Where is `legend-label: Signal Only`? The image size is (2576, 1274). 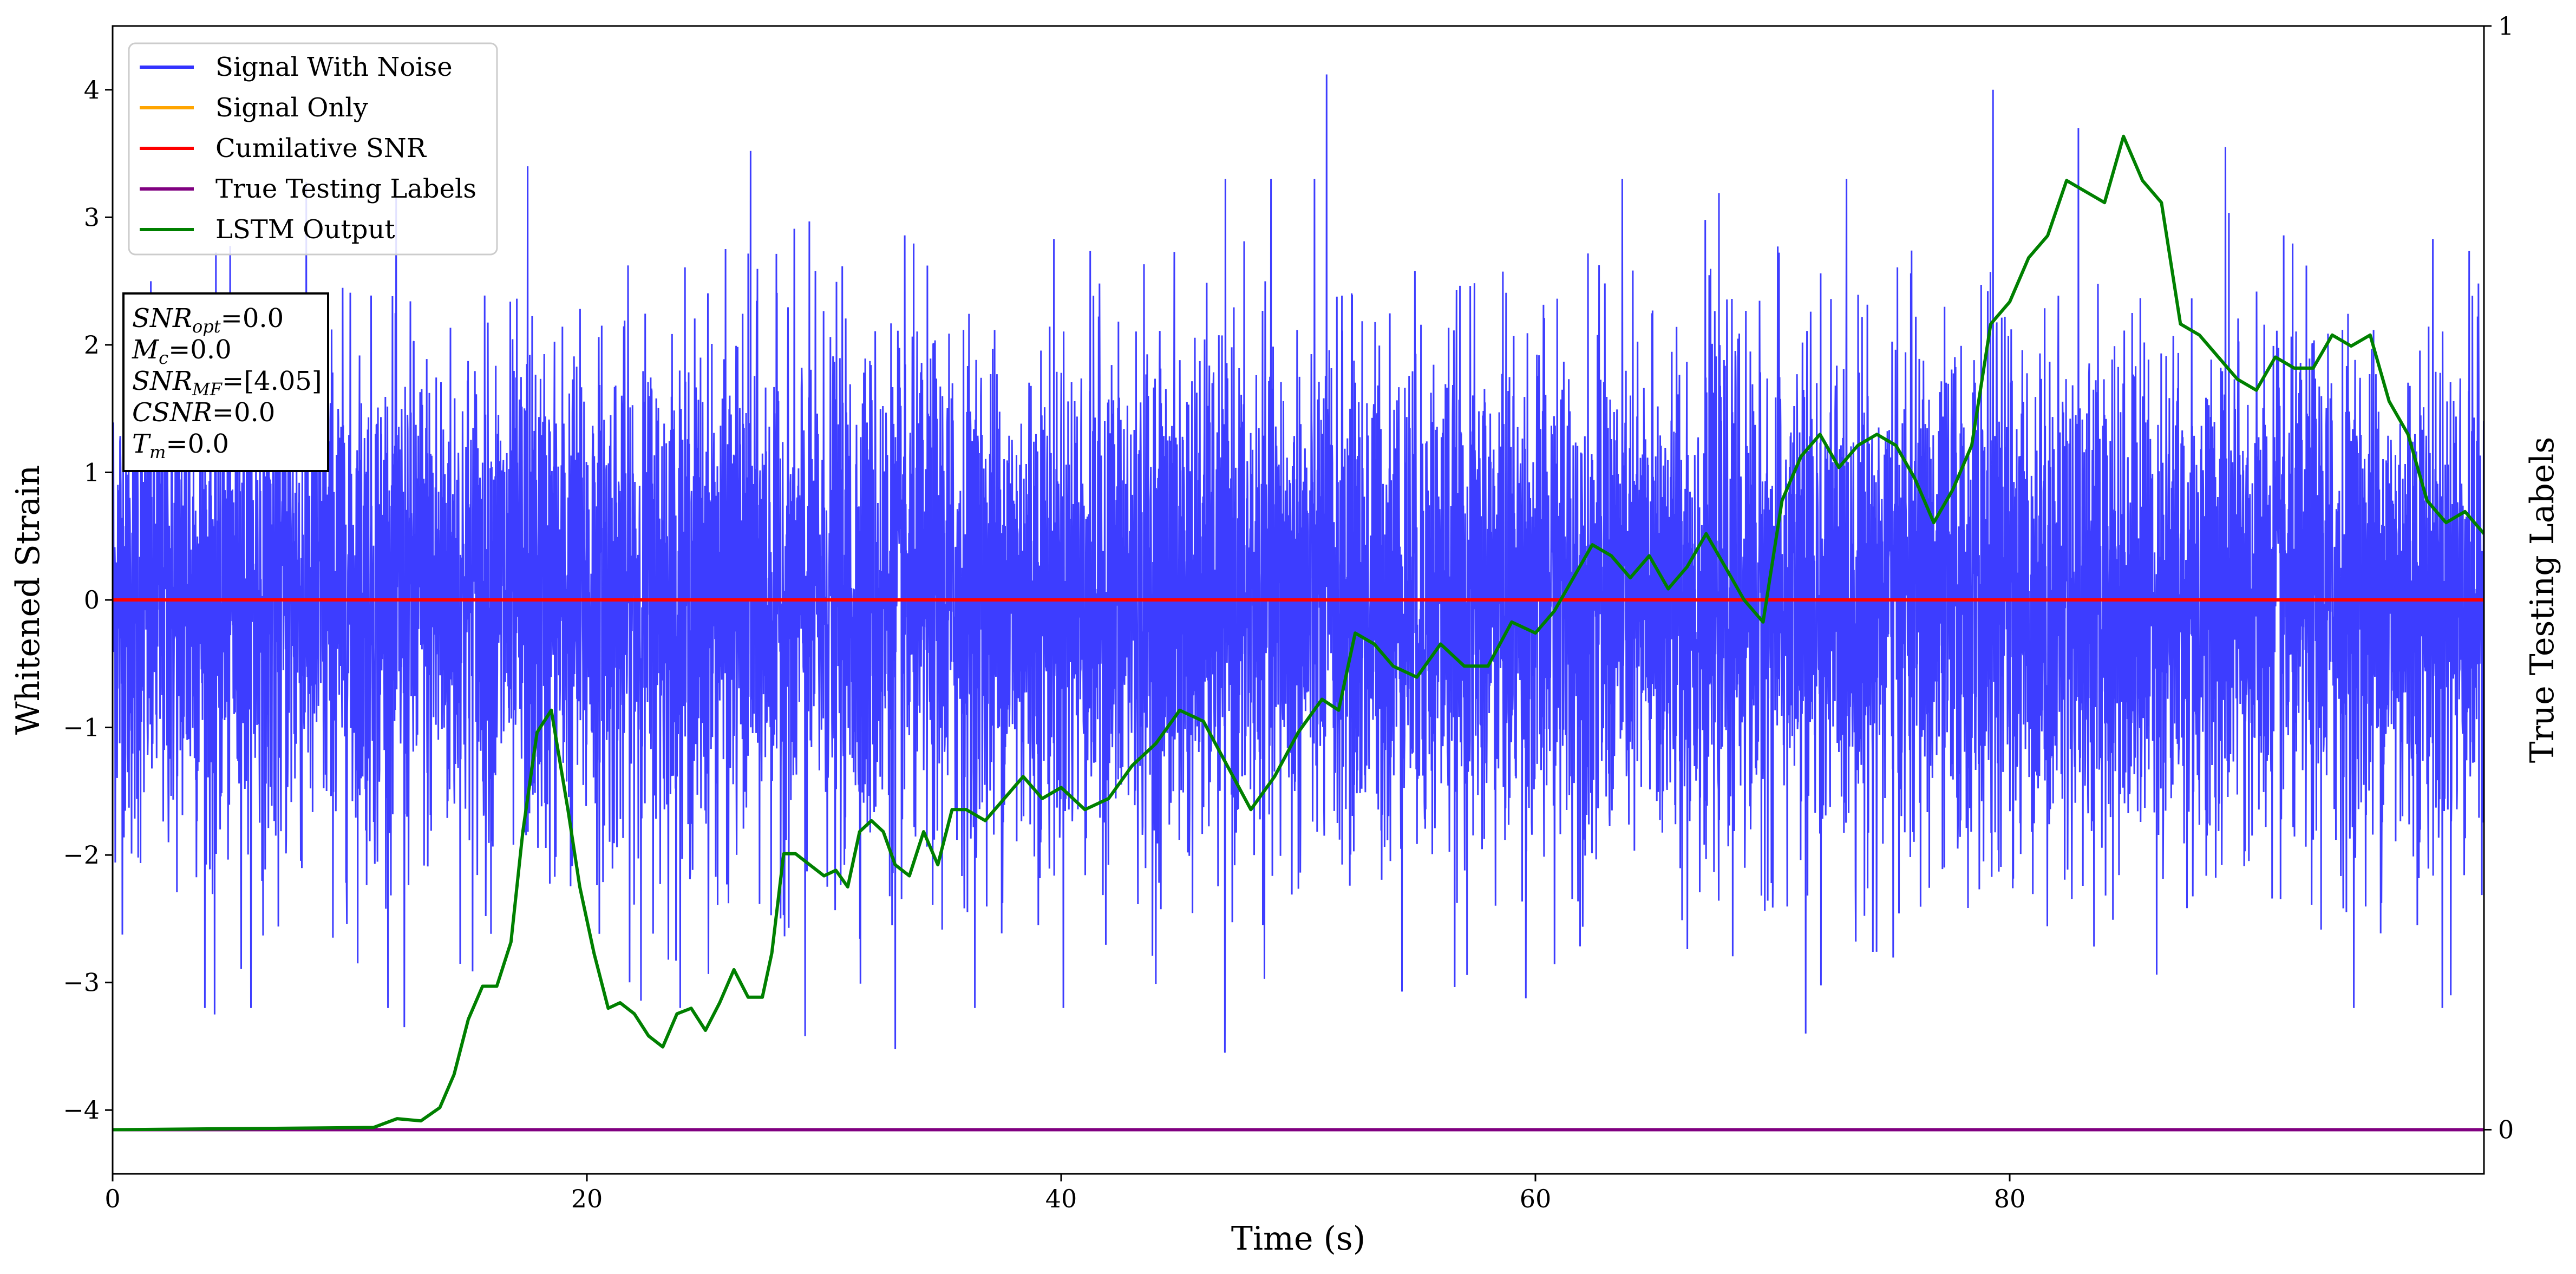
legend-label: Signal Only is located at coordinates (291, 108).